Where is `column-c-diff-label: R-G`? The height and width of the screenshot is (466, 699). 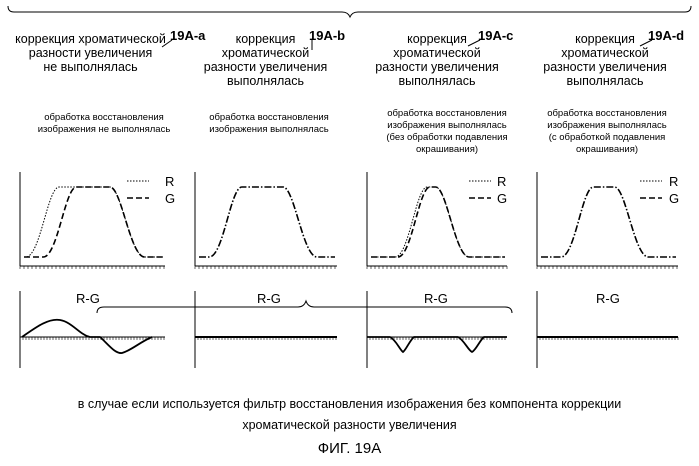 column-c-diff-label: R-G is located at coordinates (436, 298).